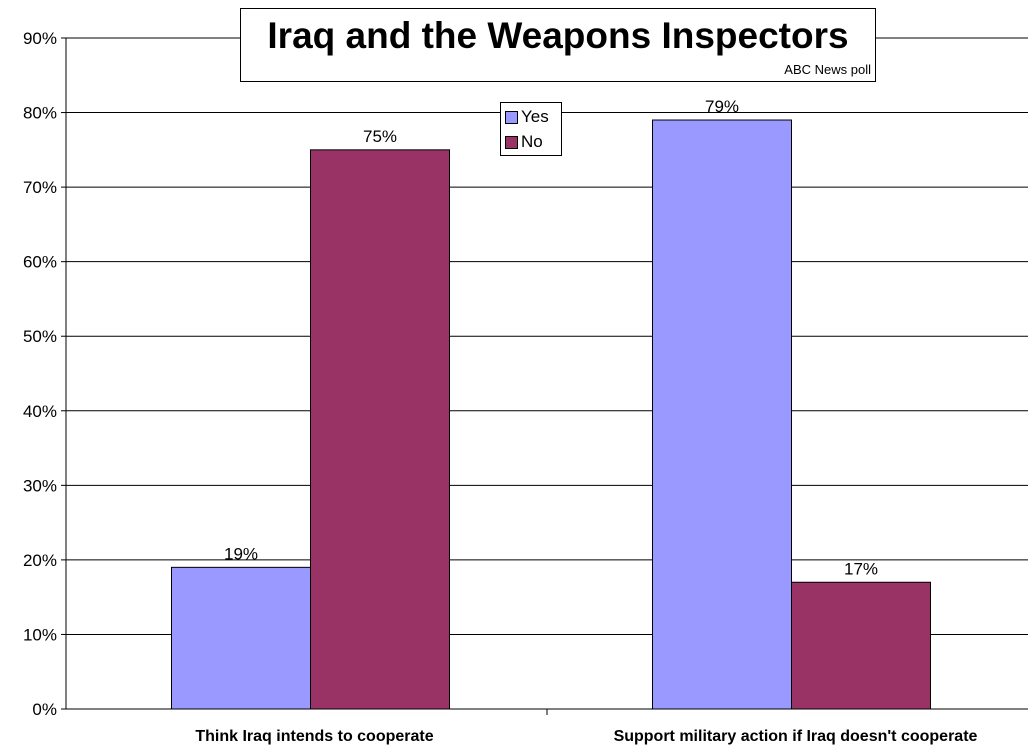  Describe the element at coordinates (532, 141) in the screenshot. I see `legend-label-no: No` at that location.